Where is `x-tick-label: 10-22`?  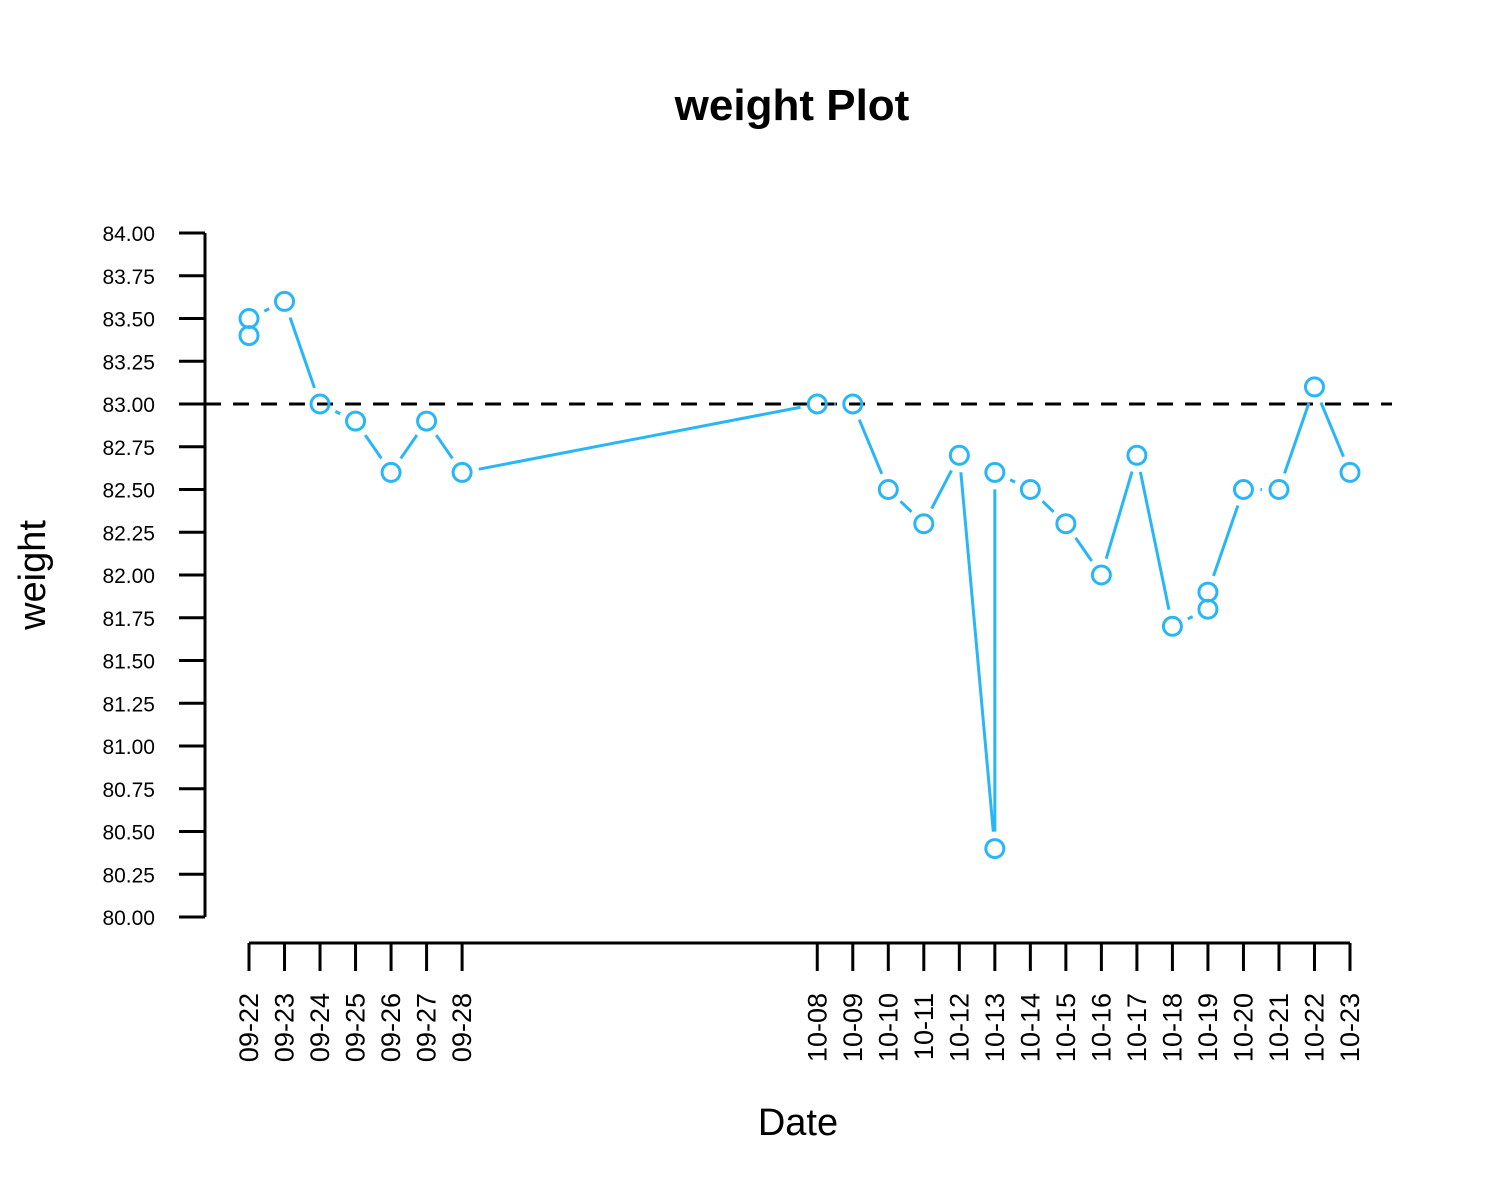 x-tick-label: 10-22 is located at coordinates (1314, 1027).